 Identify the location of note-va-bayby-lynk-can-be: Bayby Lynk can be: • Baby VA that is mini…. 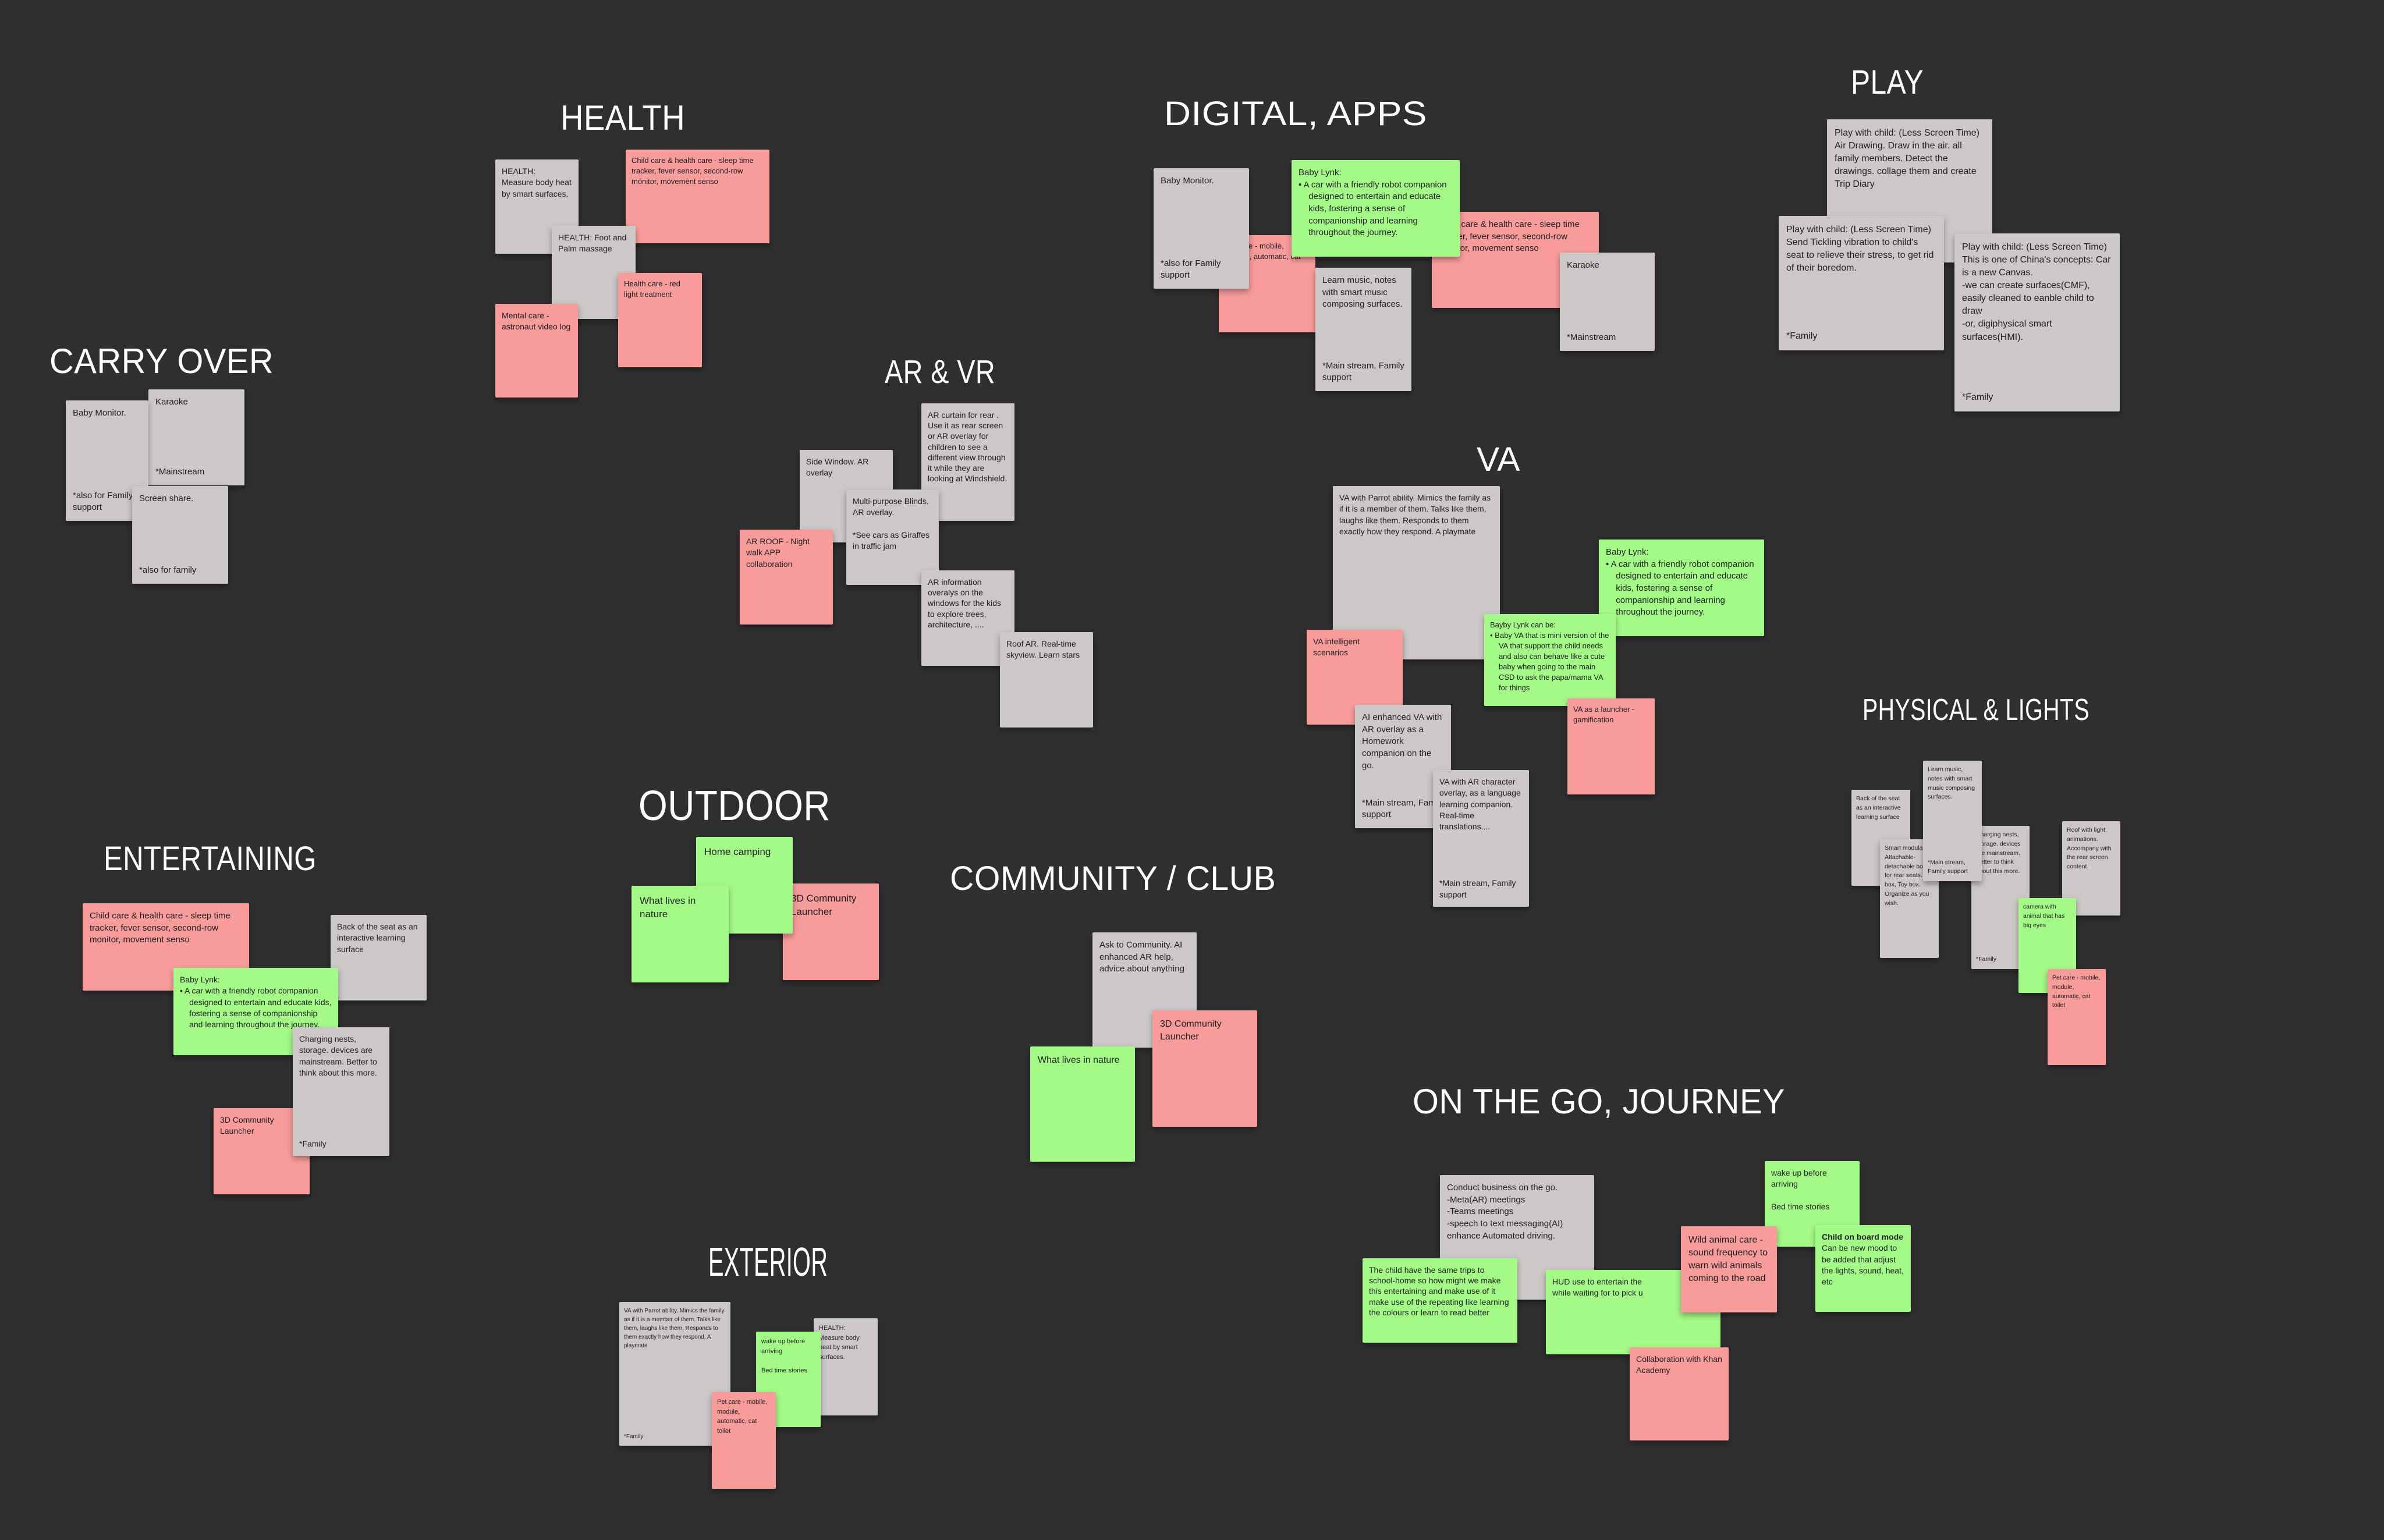
(1550, 660).